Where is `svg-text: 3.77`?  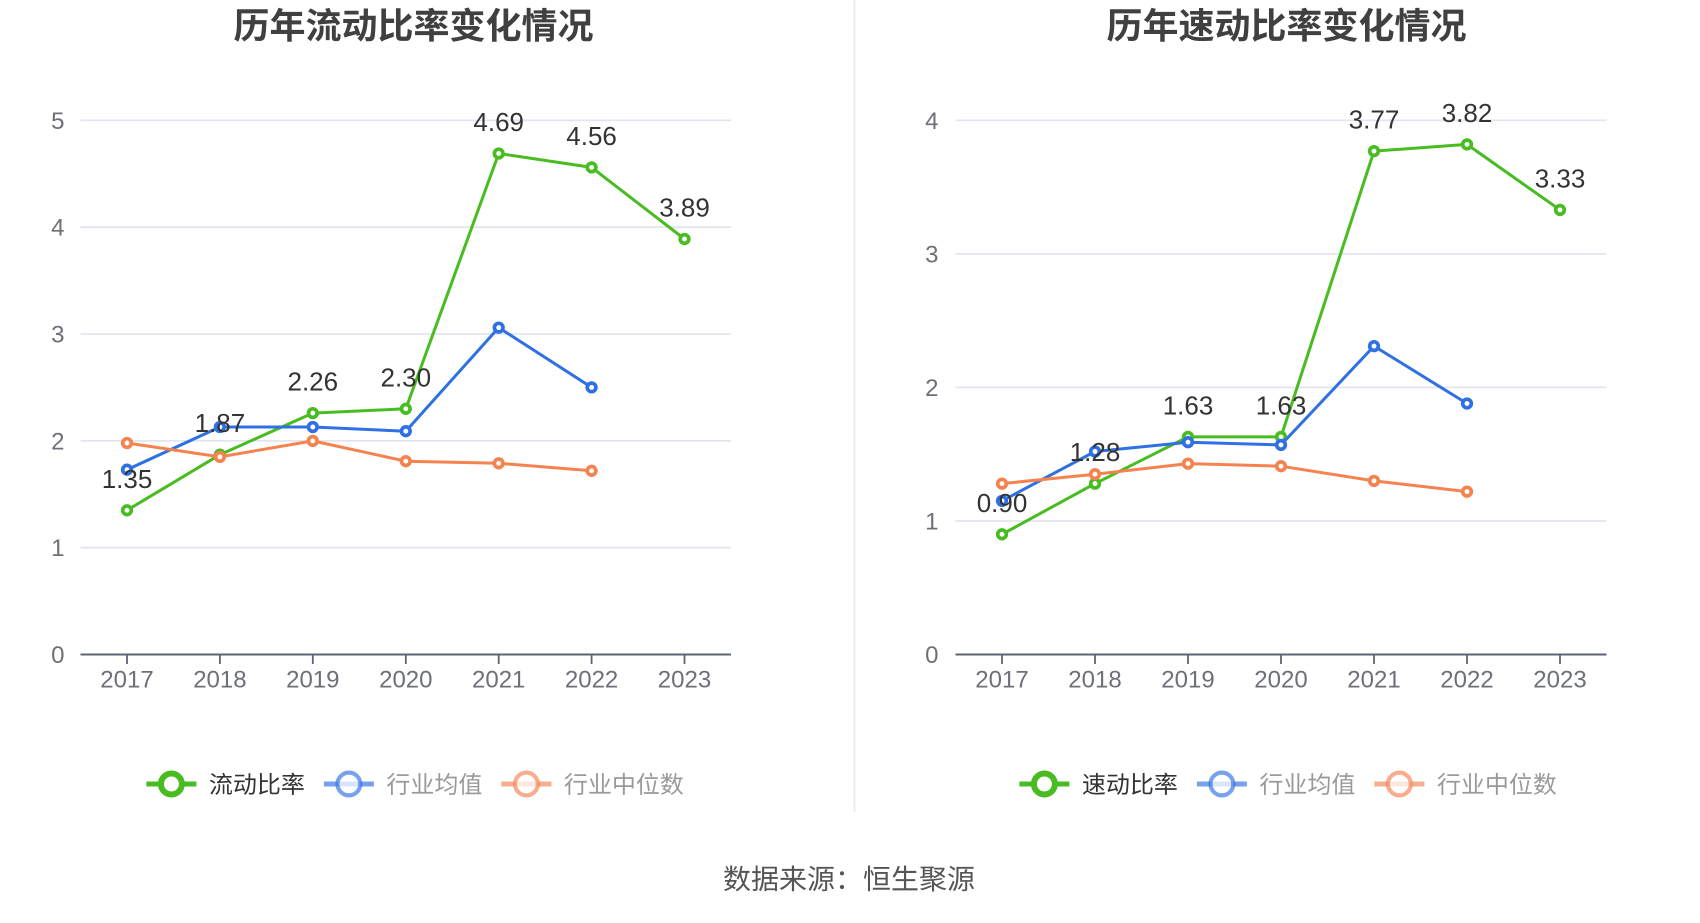
svg-text: 3.77 is located at coordinates (1374, 120).